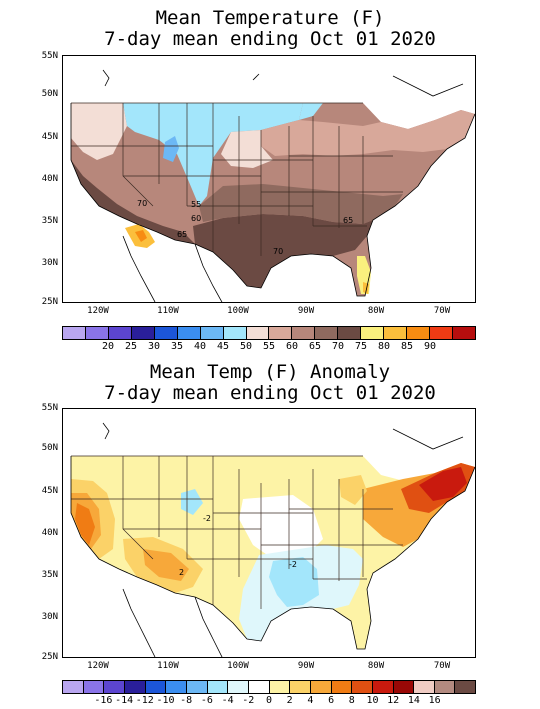 This screenshot has width=540, height=709. I want to click on bottom-colorbar-label: 10, so click(372, 700).